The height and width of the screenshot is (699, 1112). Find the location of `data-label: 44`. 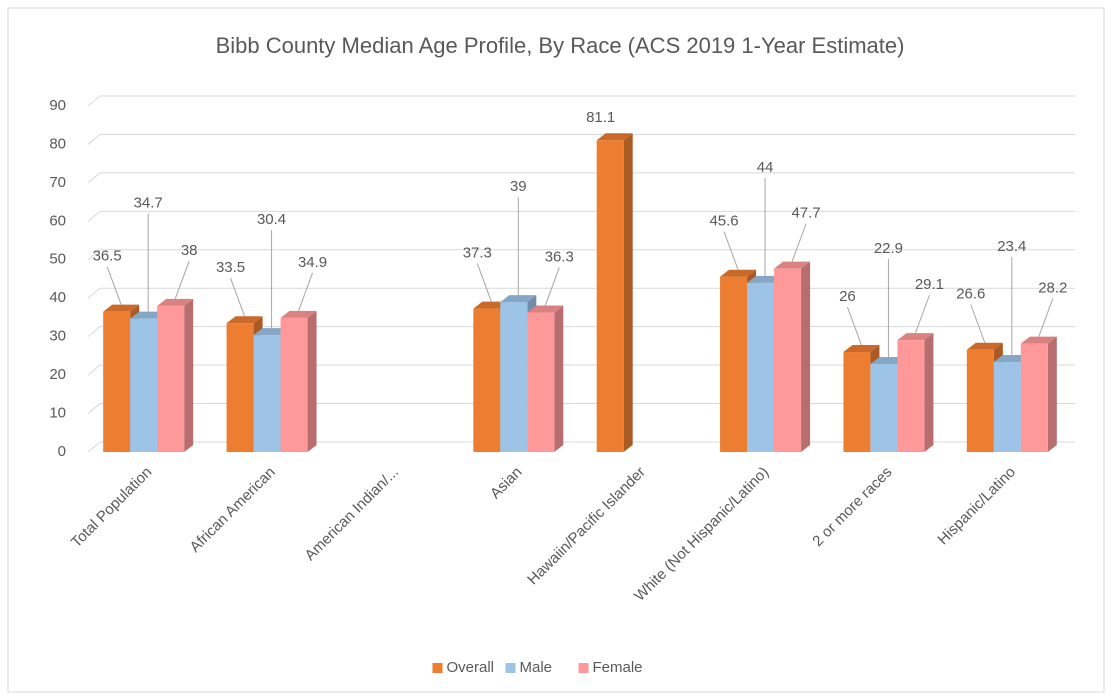

data-label: 44 is located at coordinates (765, 167).